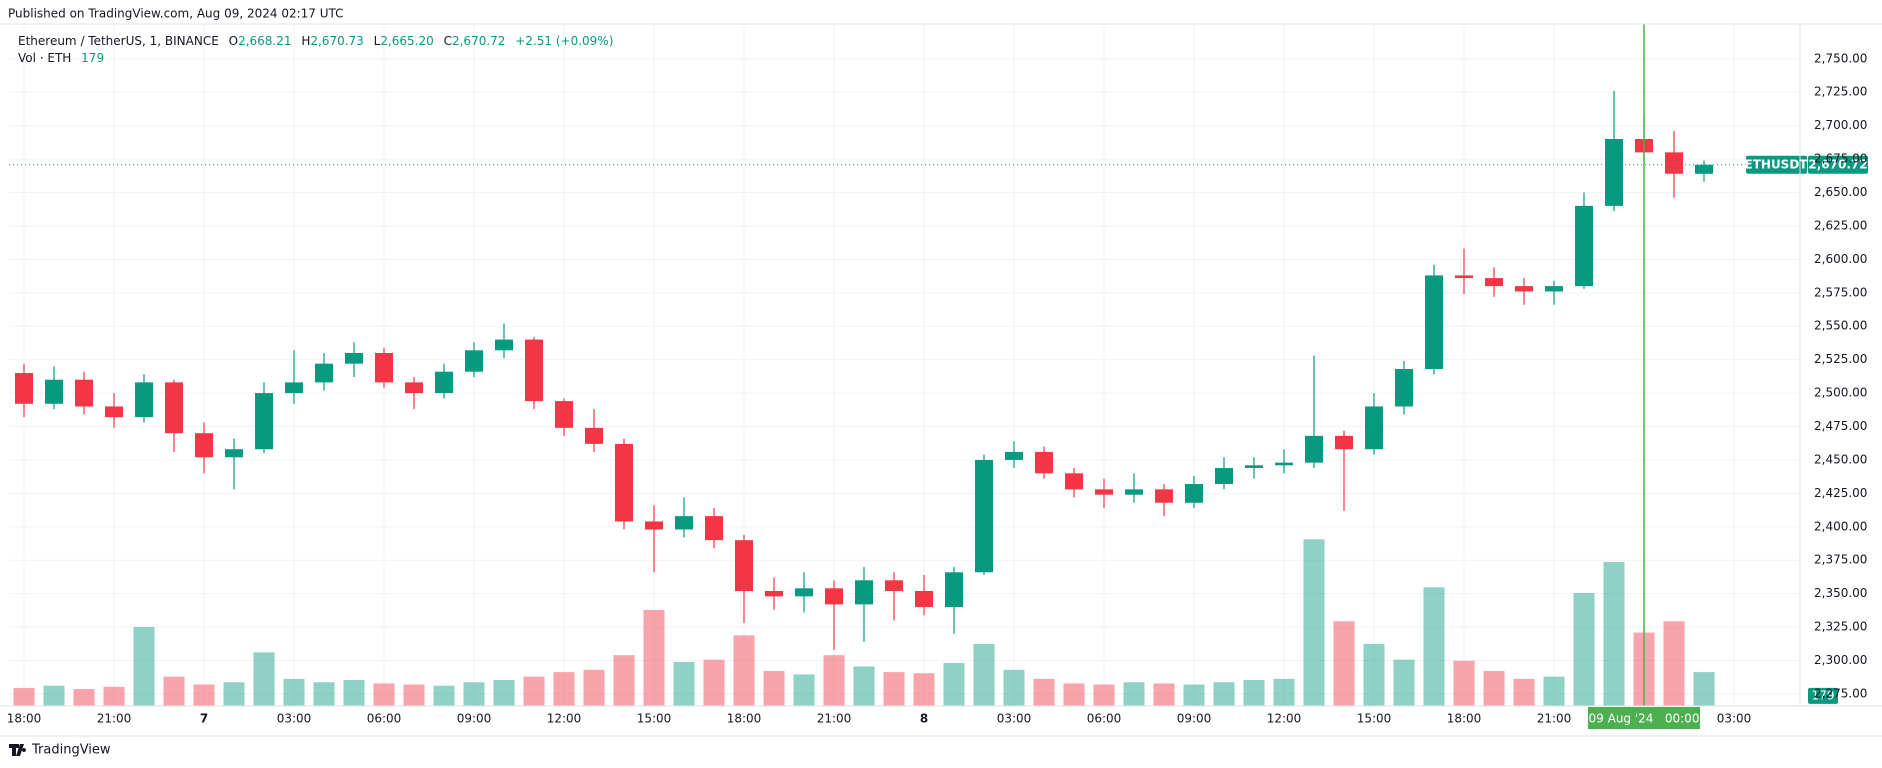  Describe the element at coordinates (1840, 593) in the screenshot. I see `y-tick-label: 2,350.00` at that location.